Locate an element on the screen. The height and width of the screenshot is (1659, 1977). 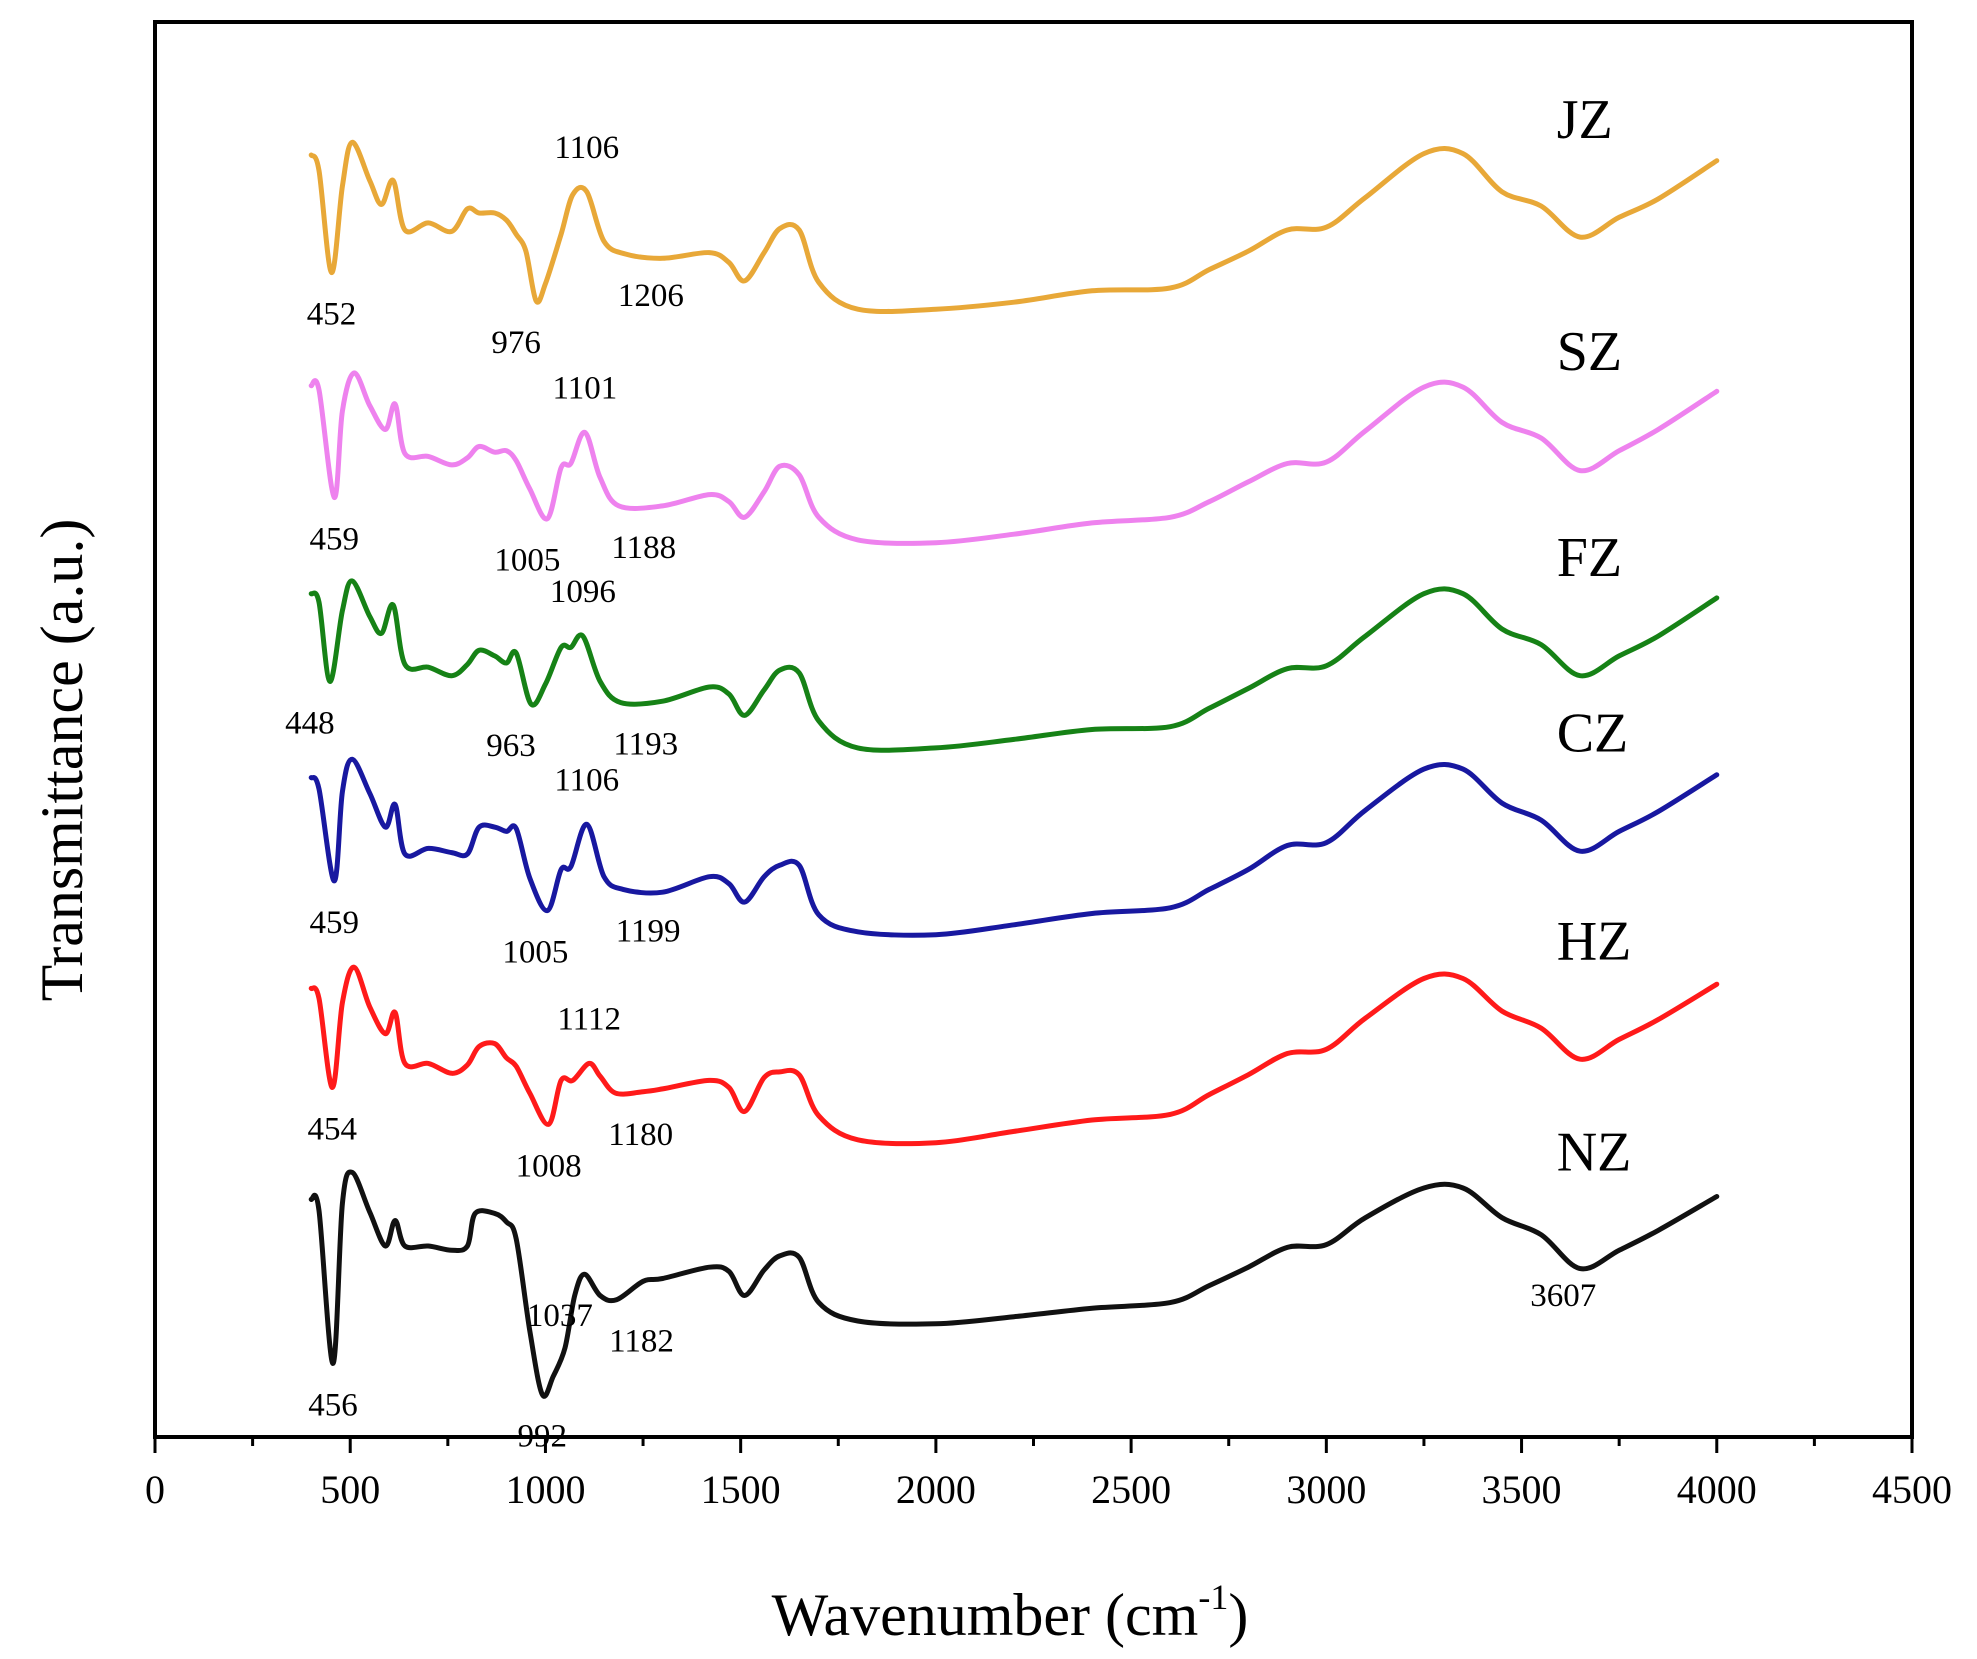
x-axis-title: Wavenumber (cm-1) is located at coordinates (1010, 1612).